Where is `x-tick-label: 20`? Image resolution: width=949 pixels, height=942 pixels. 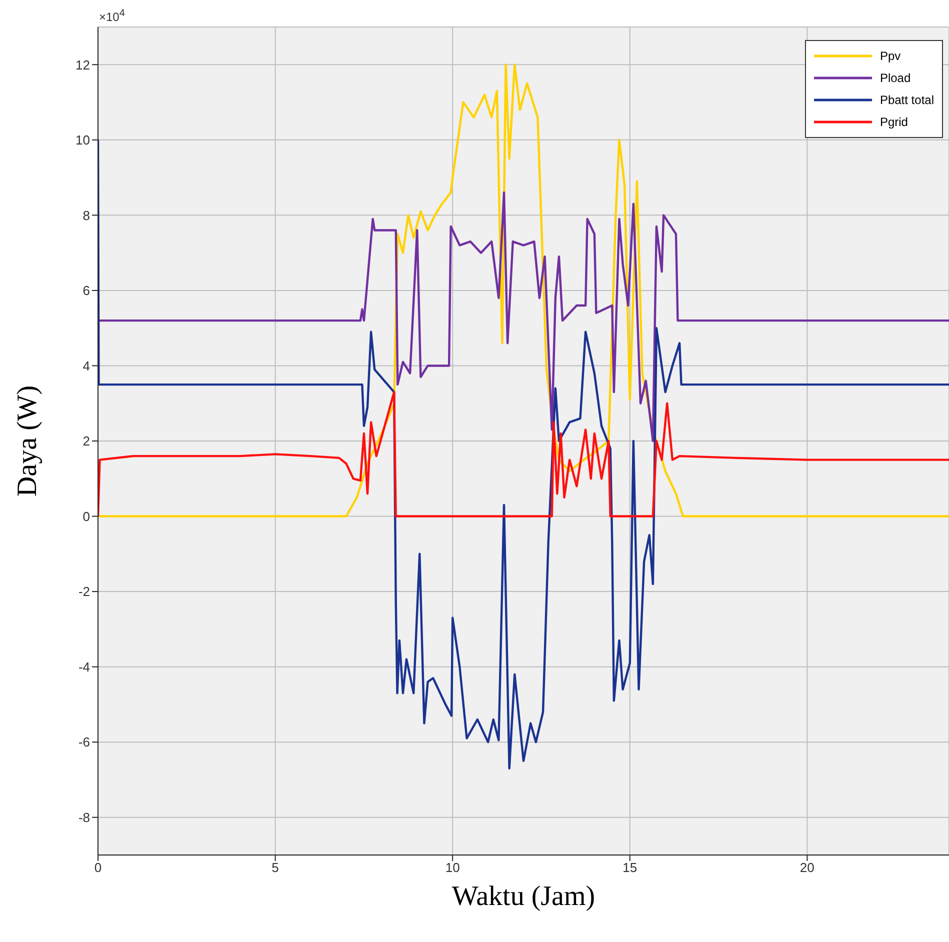 x-tick-label: 20 is located at coordinates (807, 868).